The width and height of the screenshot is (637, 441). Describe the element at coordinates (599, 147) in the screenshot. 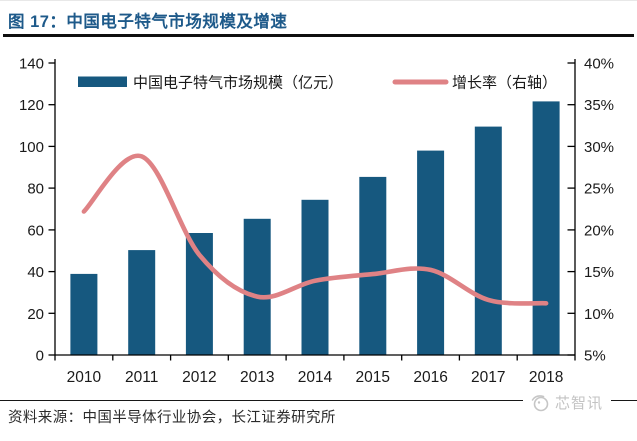

I see `right-axis-label: 30%` at that location.